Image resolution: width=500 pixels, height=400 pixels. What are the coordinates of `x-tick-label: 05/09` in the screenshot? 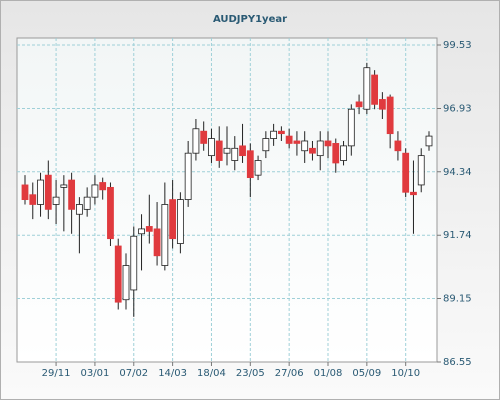 It's located at (366, 373).